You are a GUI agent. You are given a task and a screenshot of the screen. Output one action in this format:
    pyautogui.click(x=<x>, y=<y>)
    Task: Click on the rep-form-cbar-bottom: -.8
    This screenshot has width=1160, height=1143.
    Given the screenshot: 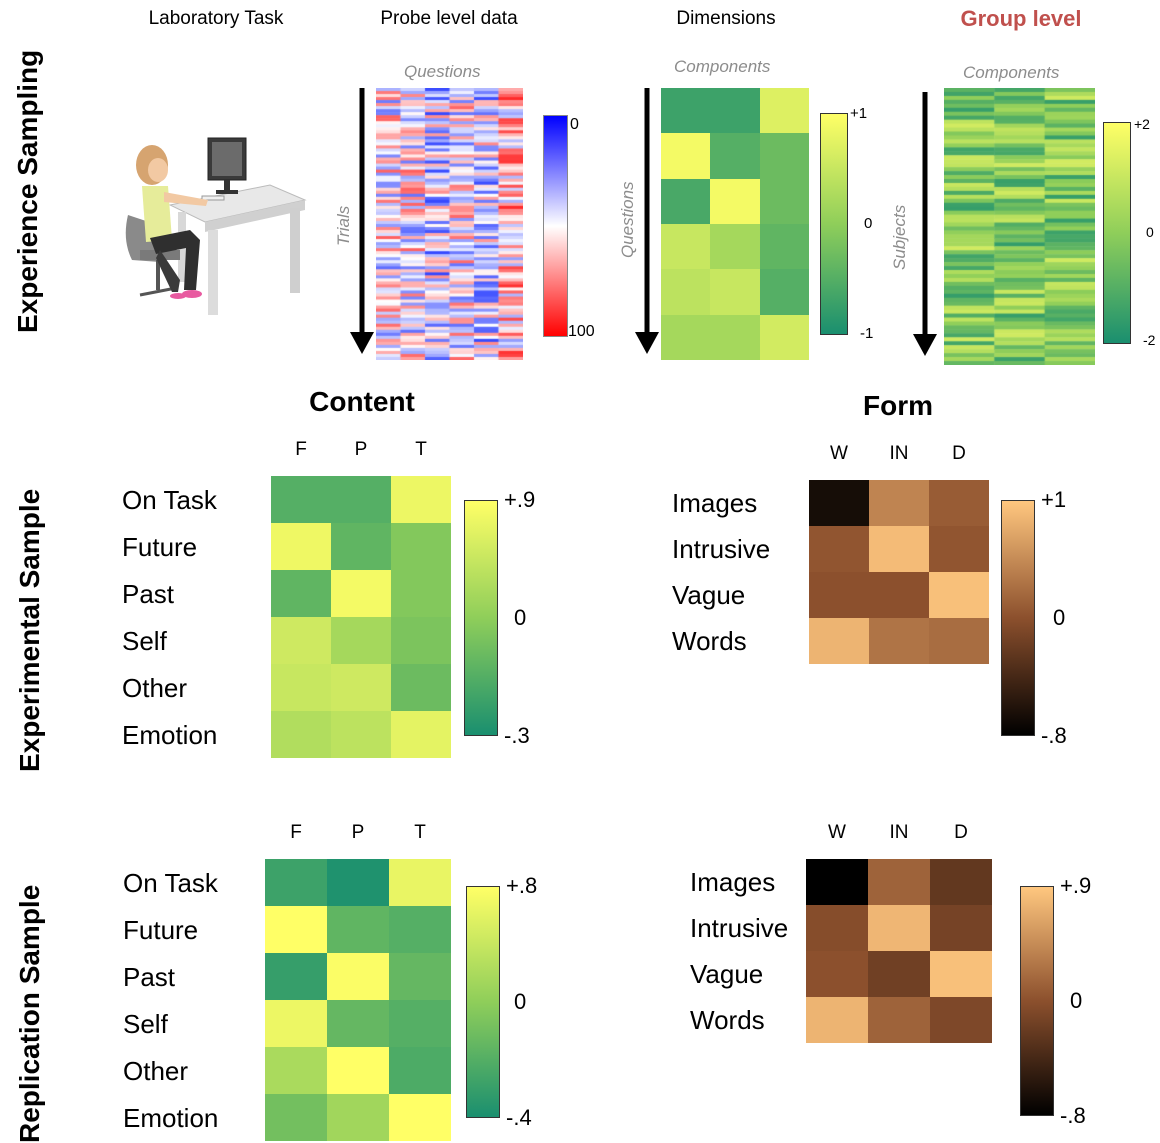 What is the action you would take?
    pyautogui.click(x=1073, y=1115)
    